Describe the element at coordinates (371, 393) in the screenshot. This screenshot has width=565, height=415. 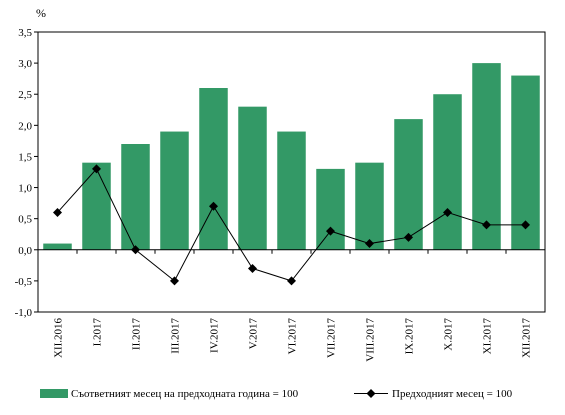
I see `legend-diamond-icon` at that location.